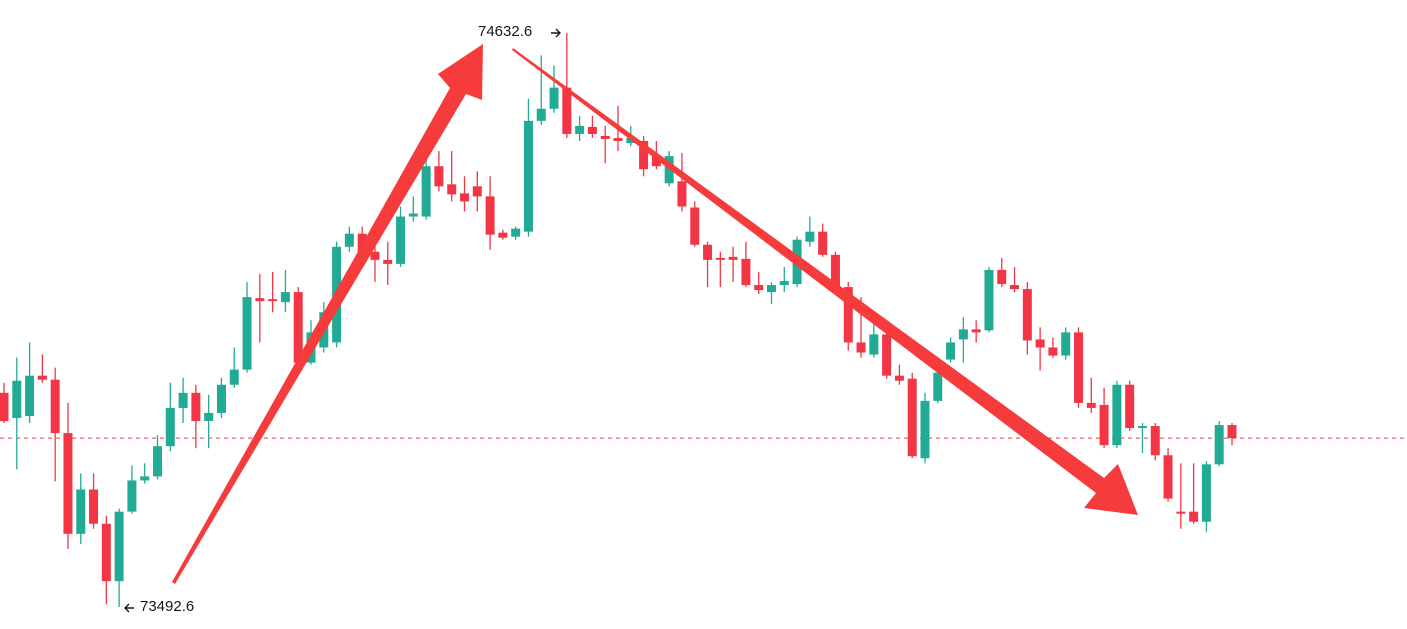  I want to click on low-arrow, so click(129, 608).